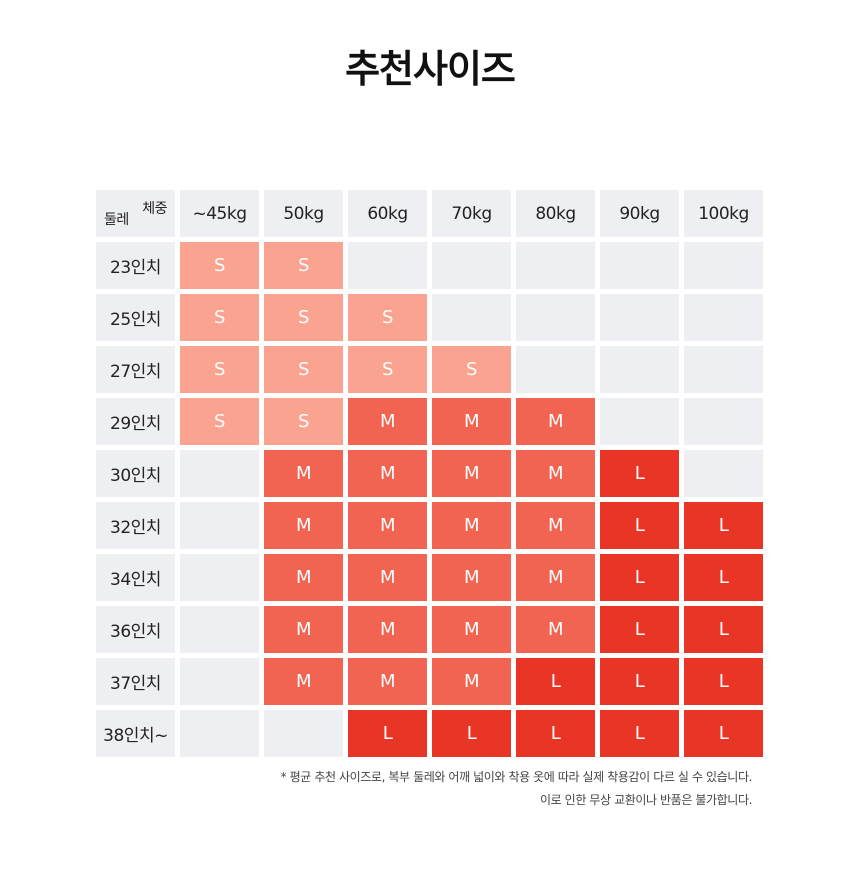  What do you see at coordinates (135, 733) in the screenshot?
I see `row-header: 38인치~` at bounding box center [135, 733].